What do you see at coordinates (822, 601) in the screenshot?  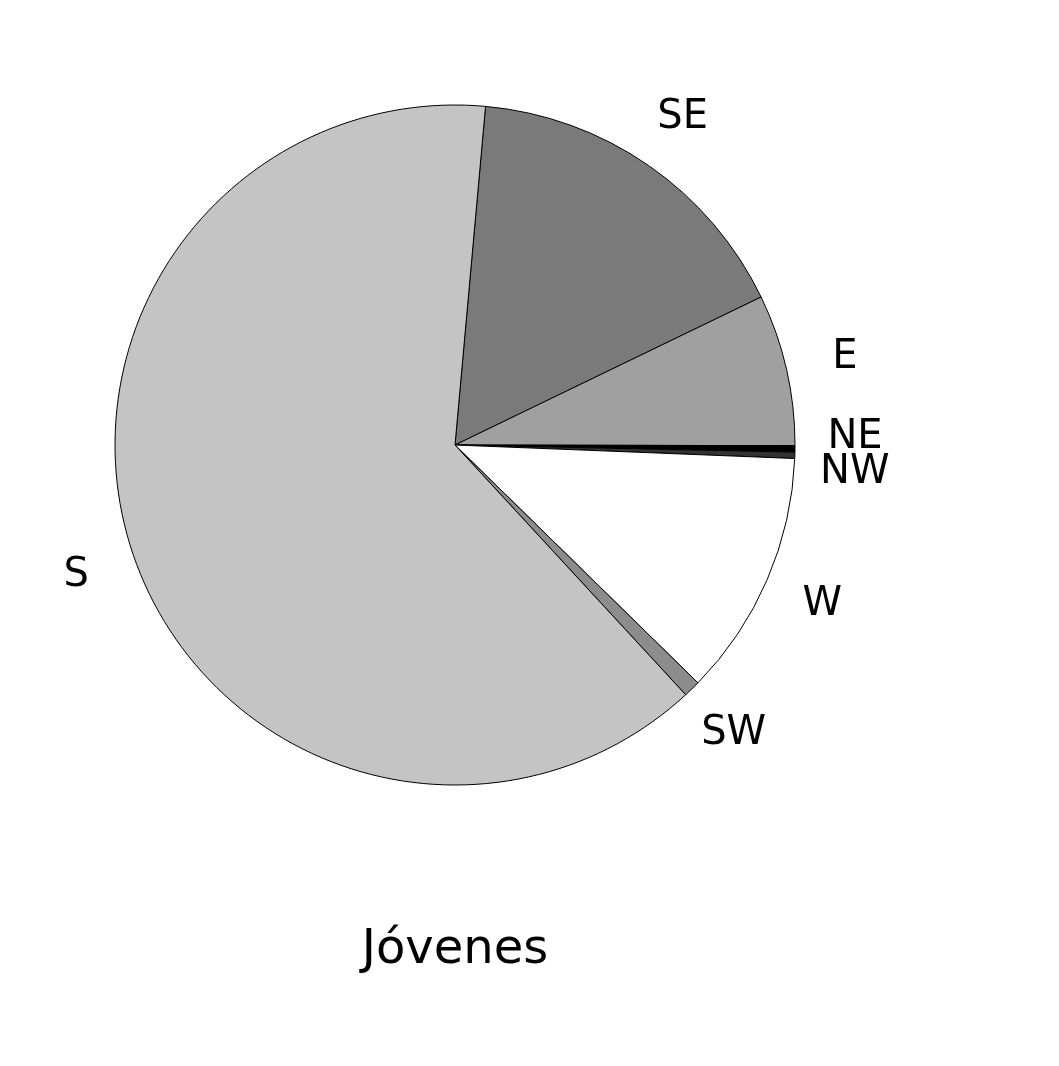 I see `slice-label: W` at bounding box center [822, 601].